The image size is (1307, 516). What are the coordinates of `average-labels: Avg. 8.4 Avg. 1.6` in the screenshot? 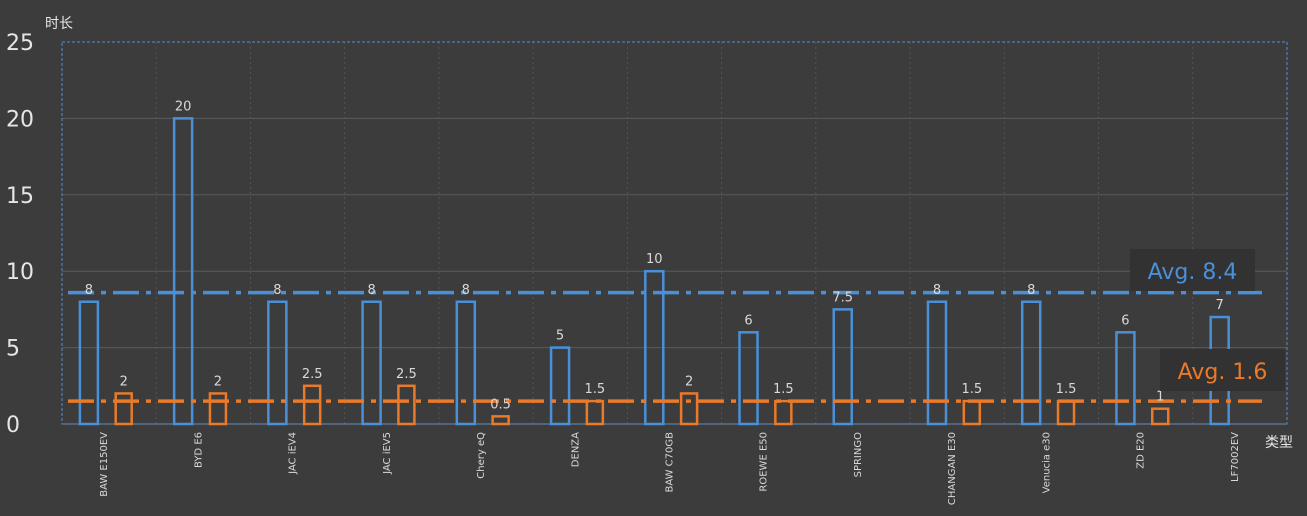 It's located at (1207, 320).